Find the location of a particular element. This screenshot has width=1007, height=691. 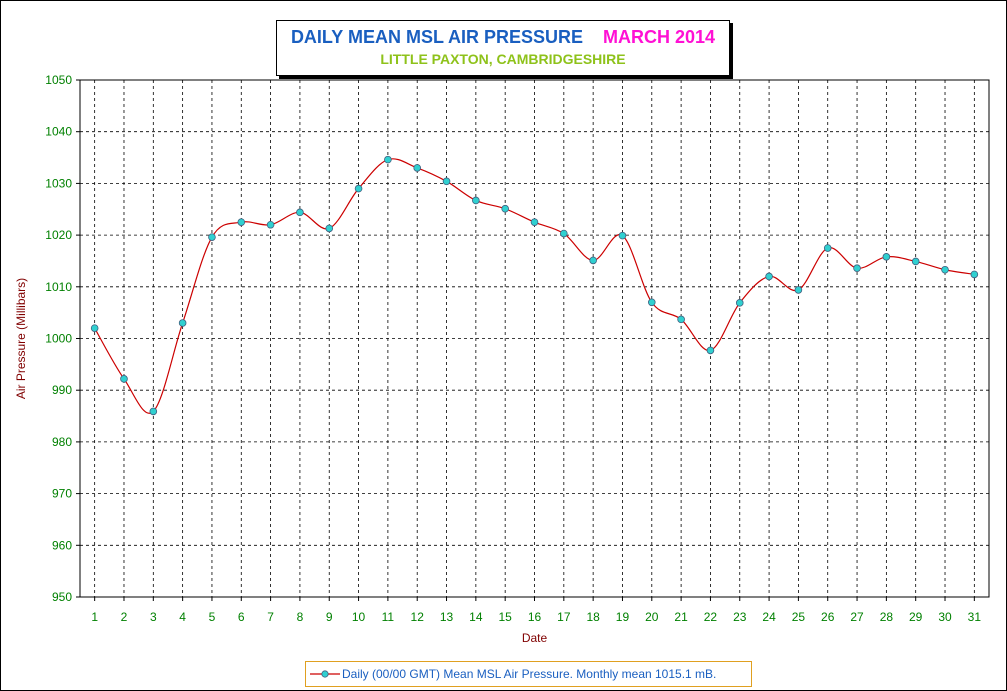

x-tick-label: 14 is located at coordinates (476, 617).